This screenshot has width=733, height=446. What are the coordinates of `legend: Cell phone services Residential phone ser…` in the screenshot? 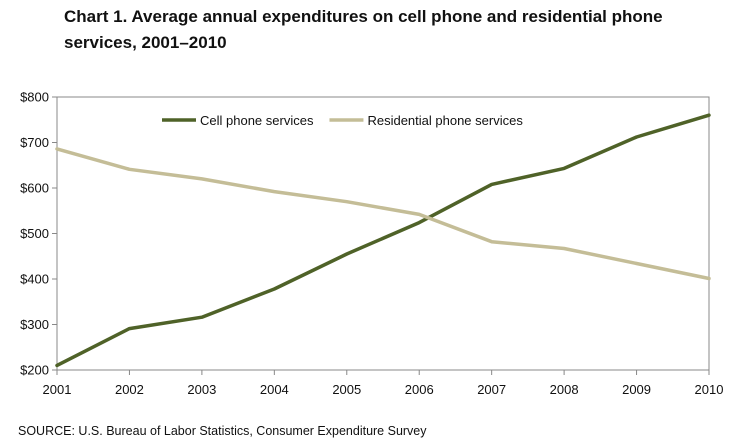 It's located at (342, 120).